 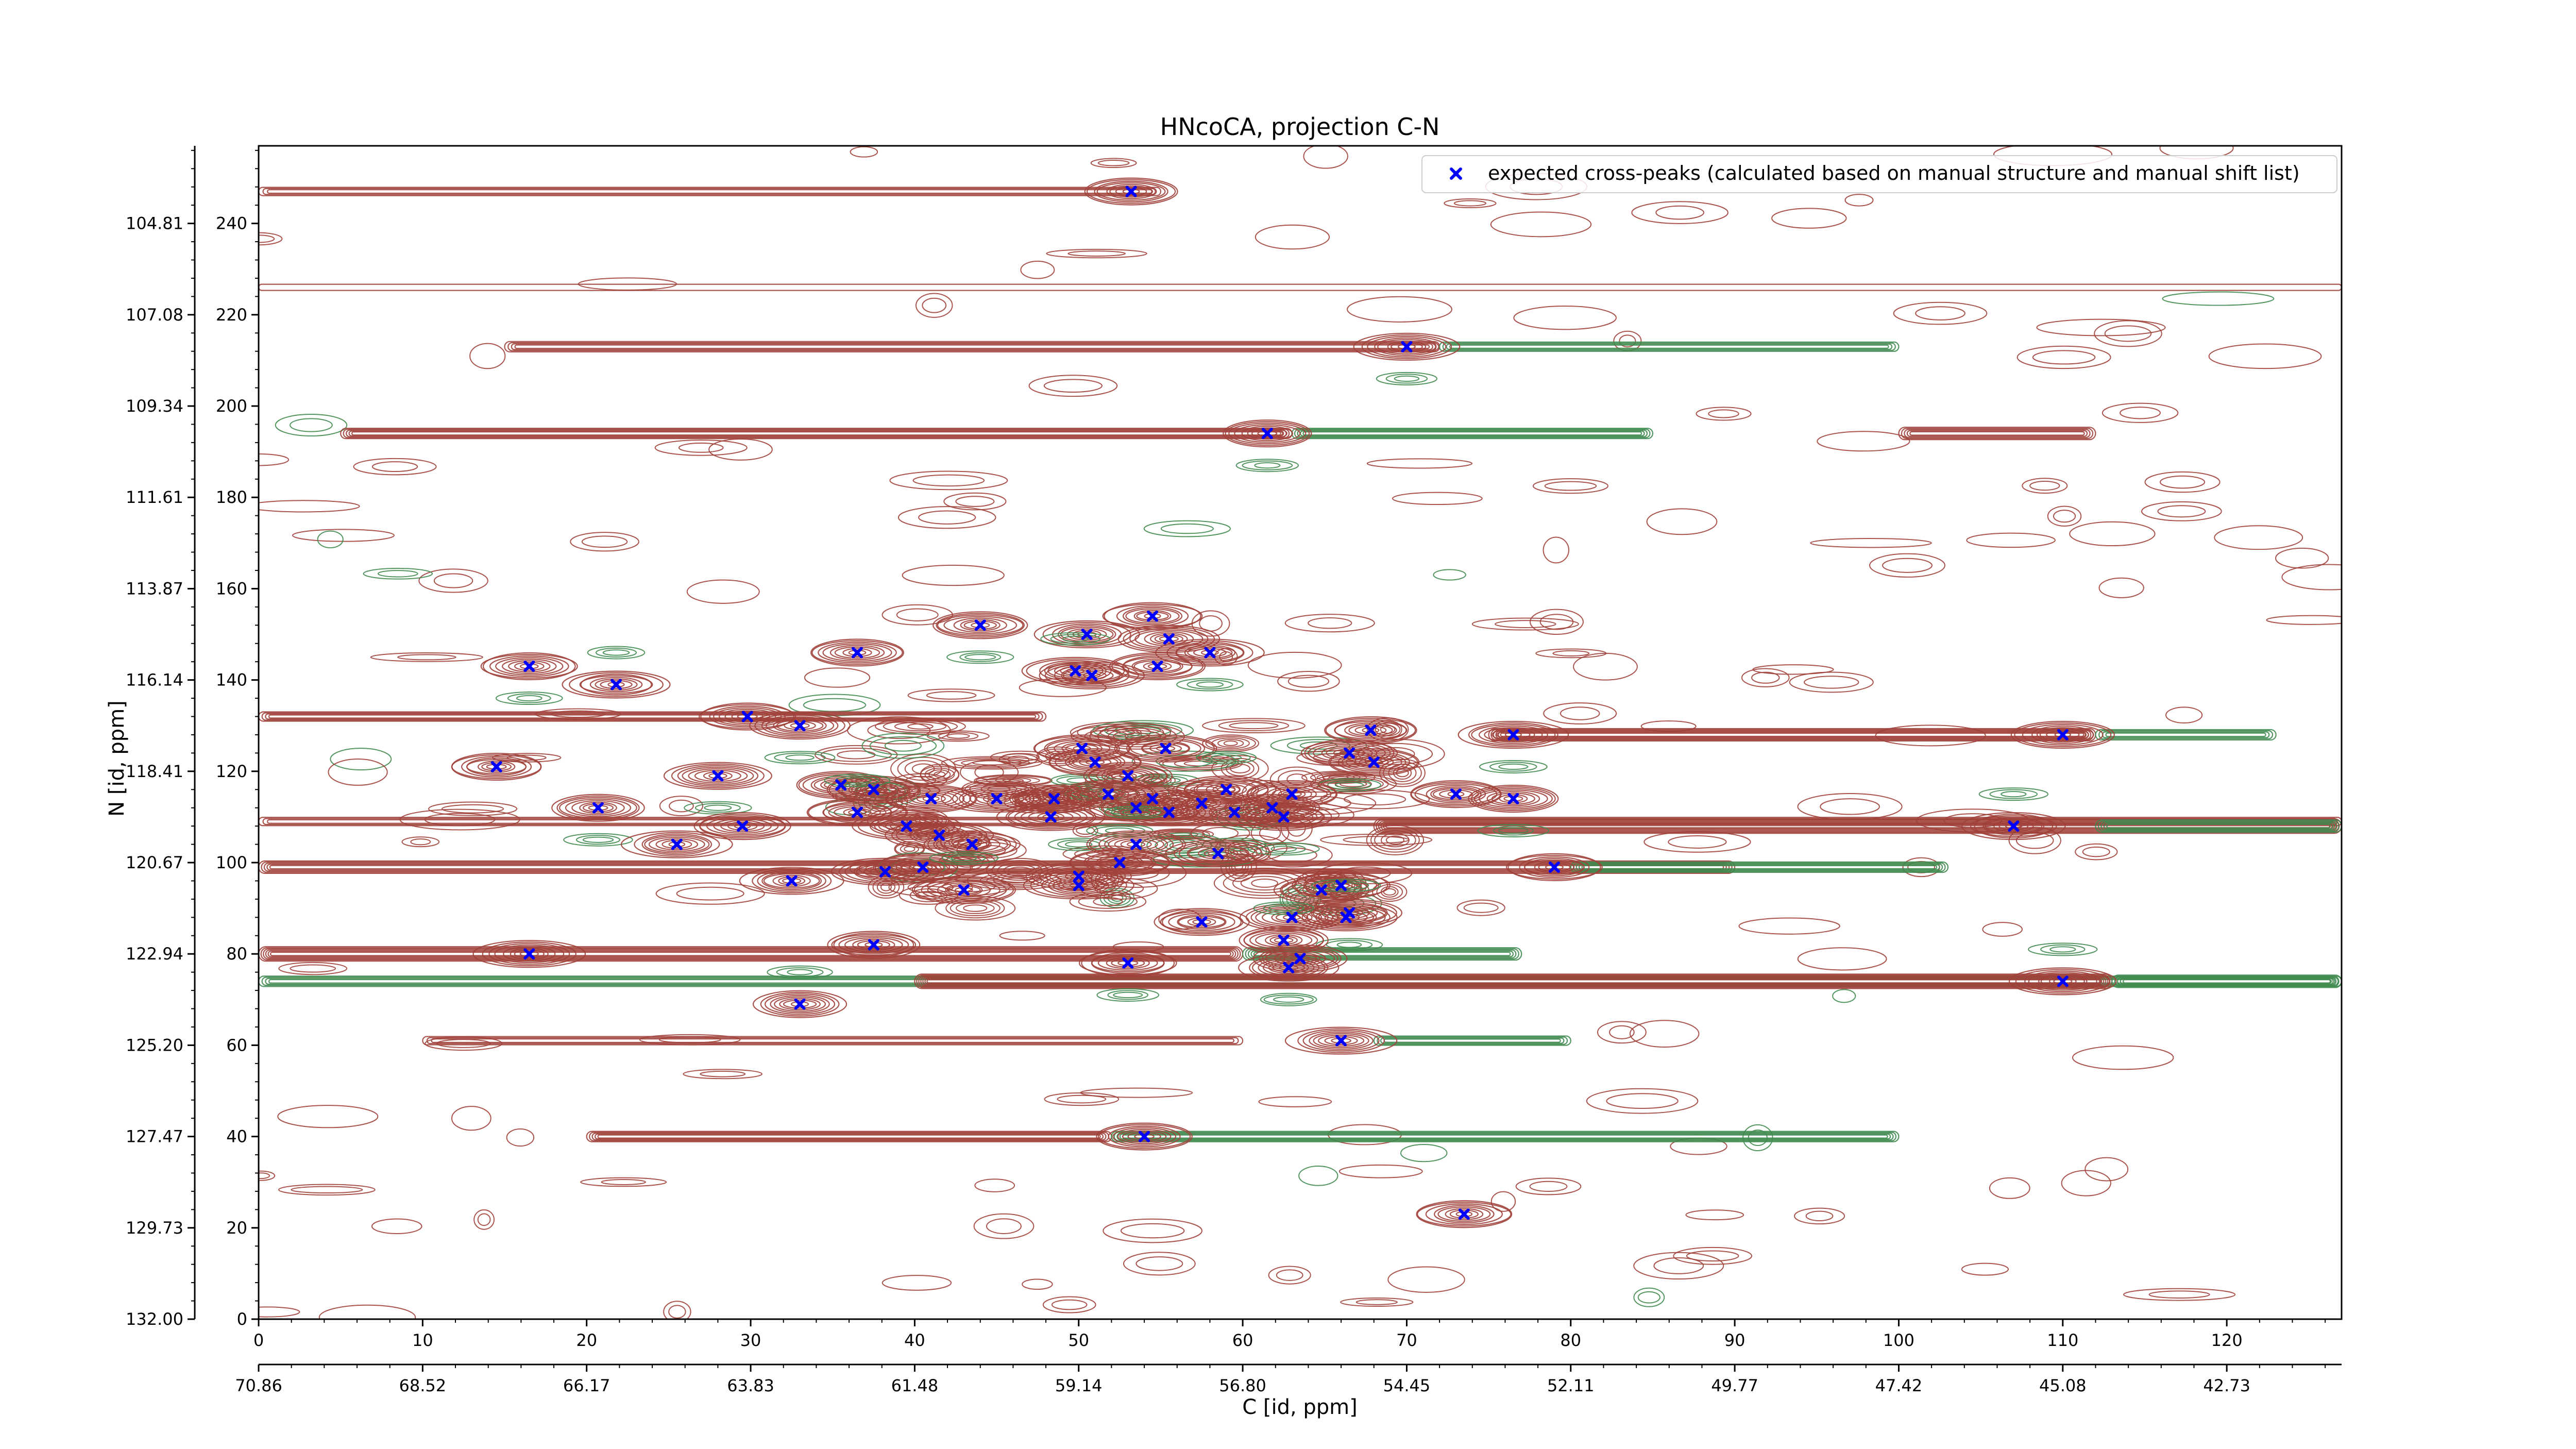 I want to click on y-ppm-tick-label: 113.87, so click(x=154, y=588).